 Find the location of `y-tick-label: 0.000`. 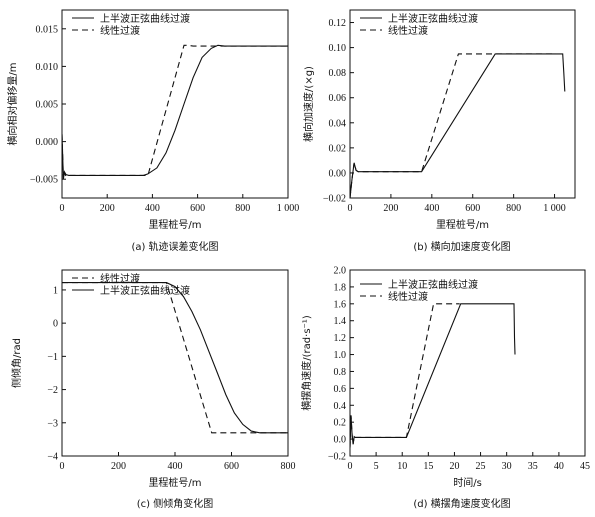

y-tick-label: 0.000 is located at coordinates (47, 142).